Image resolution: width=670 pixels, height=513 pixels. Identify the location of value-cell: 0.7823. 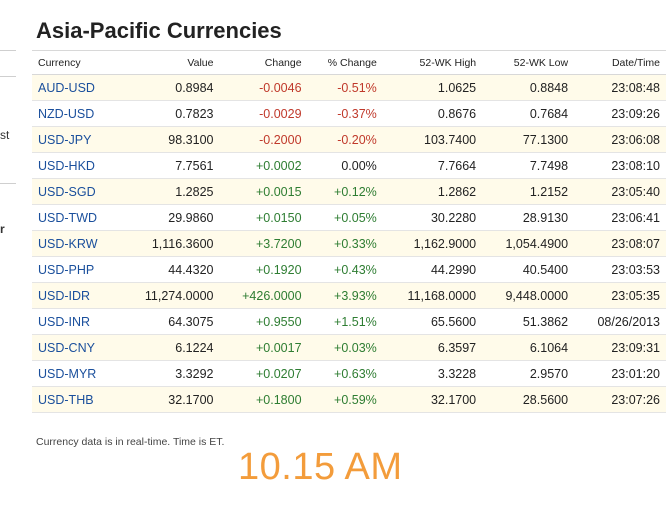
(170, 113).